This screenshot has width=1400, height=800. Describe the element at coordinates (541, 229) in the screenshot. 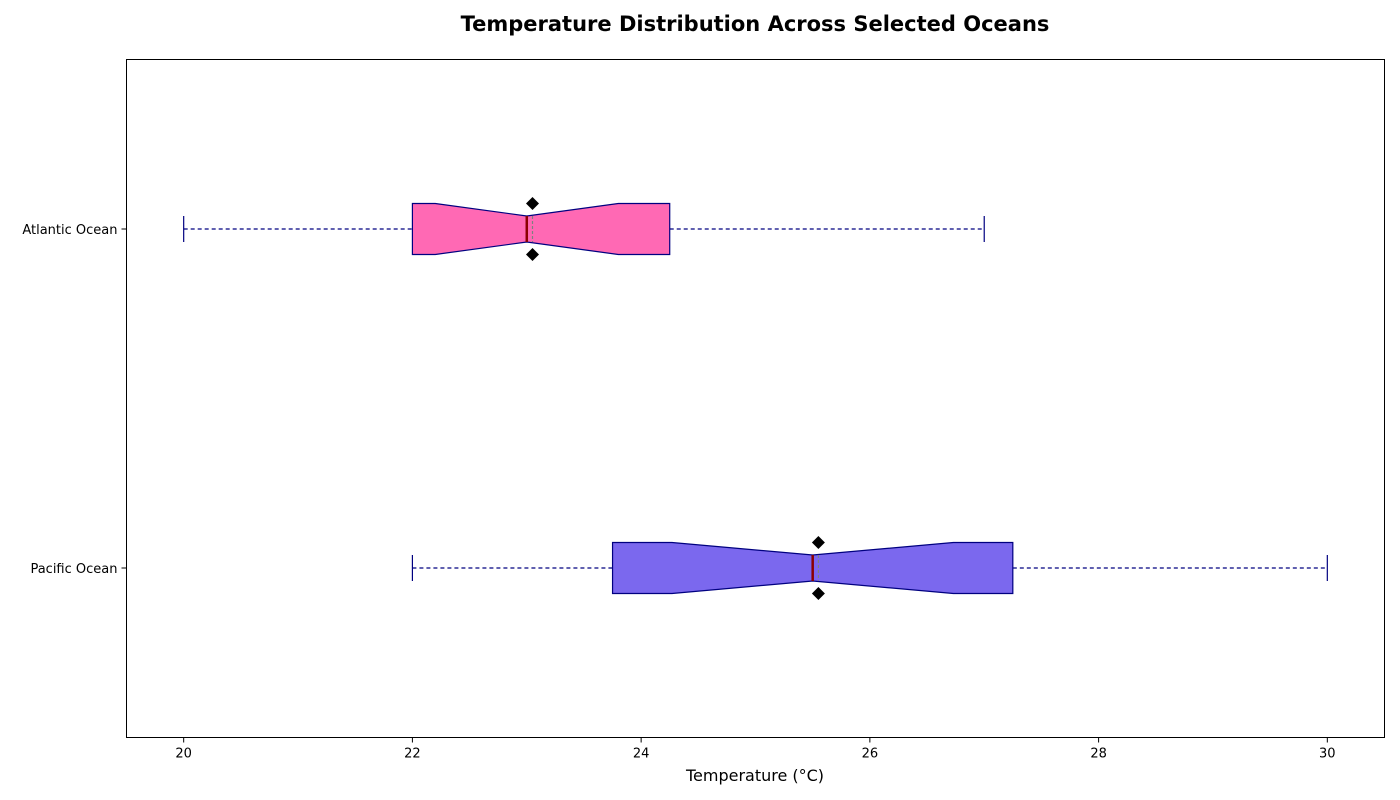

I see `box-body-atlantic-ocean` at that location.